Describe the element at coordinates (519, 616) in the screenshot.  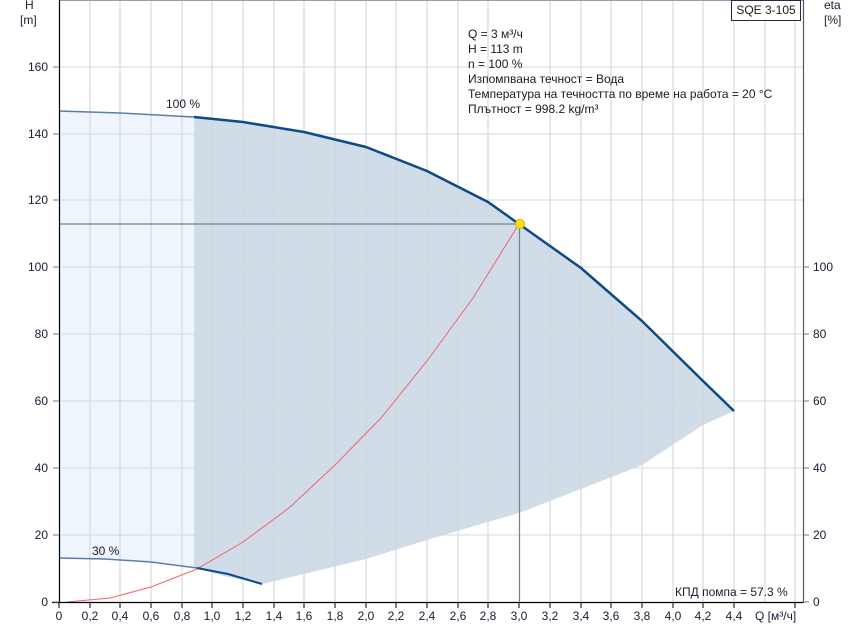
I see `x-tick: 3,0` at that location.